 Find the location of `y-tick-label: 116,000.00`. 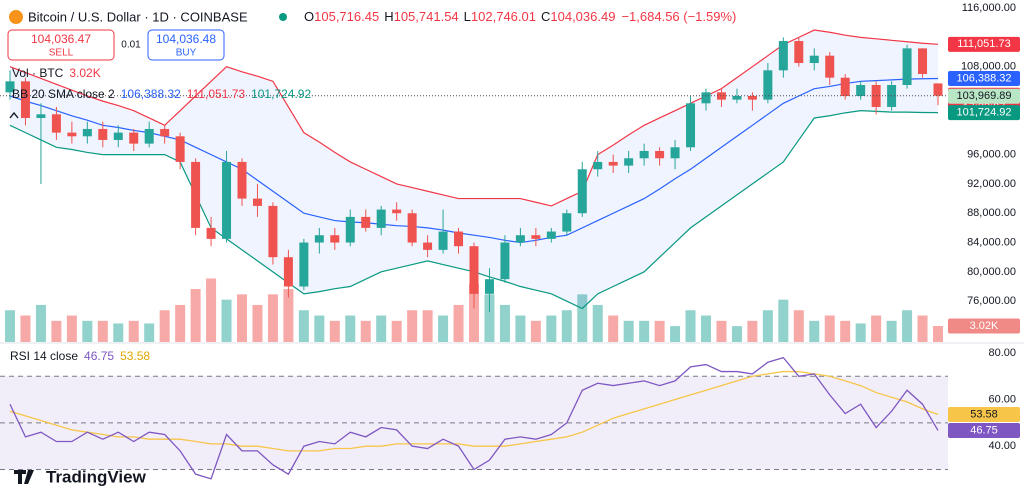

y-tick-label: 116,000.00 is located at coordinates (989, 8).